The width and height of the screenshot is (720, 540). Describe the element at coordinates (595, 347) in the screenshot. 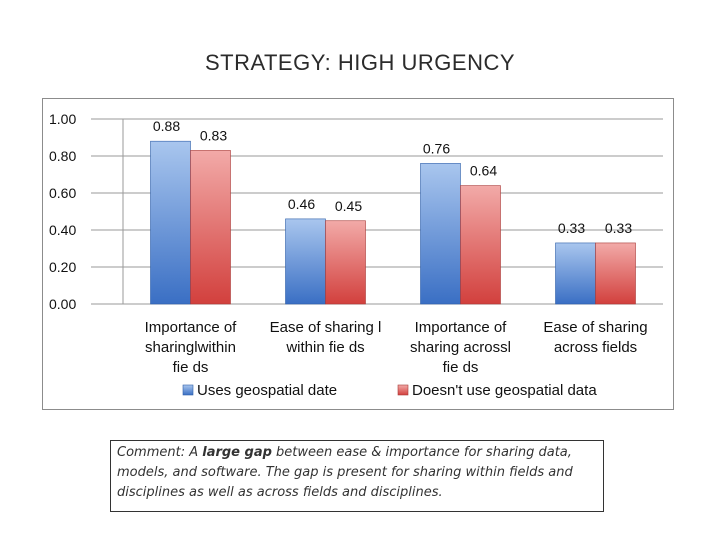

I see `category-label: across fields` at that location.